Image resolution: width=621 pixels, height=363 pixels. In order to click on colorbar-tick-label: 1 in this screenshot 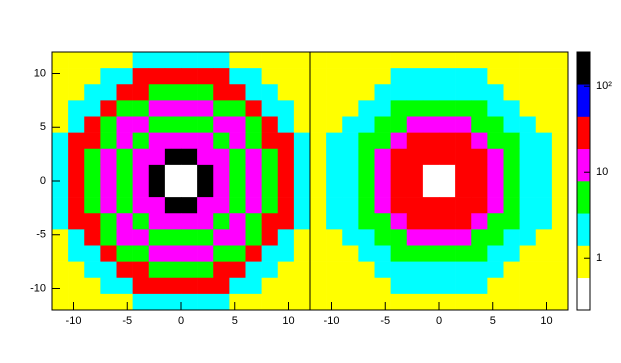, I will do `click(599, 258)`.